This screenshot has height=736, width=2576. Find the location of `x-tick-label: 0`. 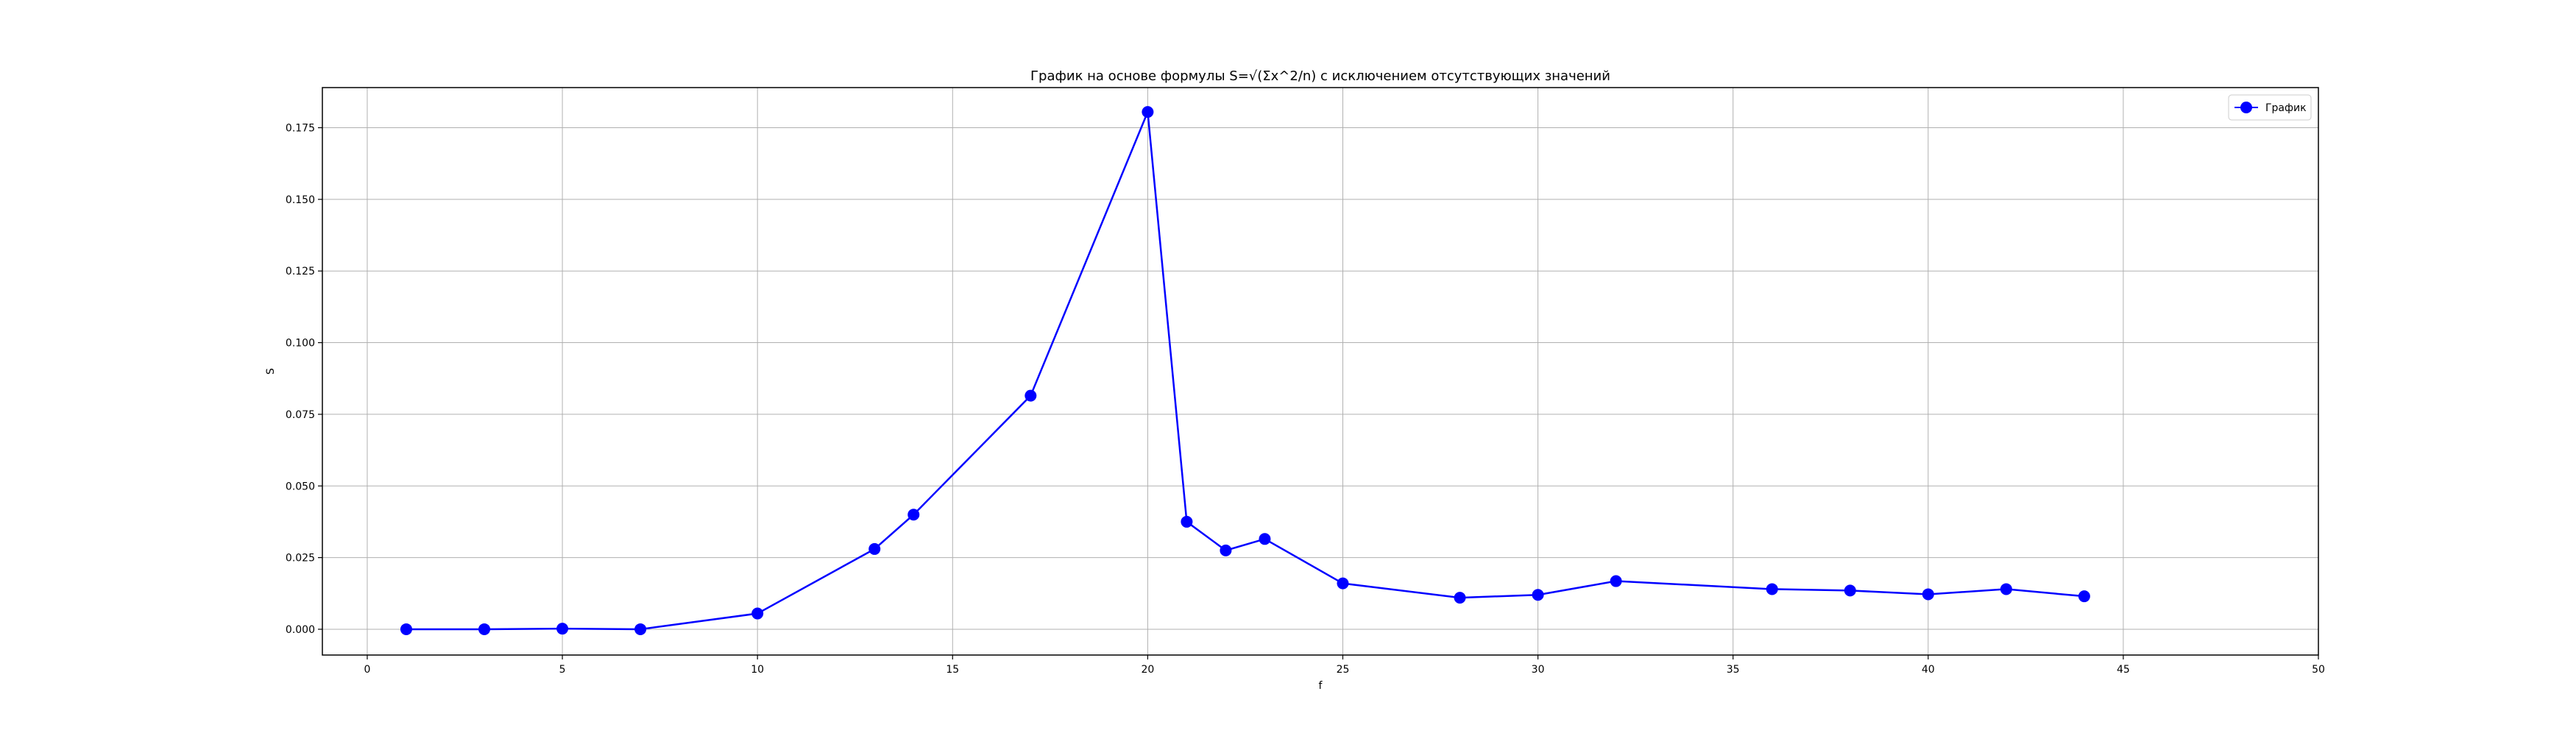

x-tick-label: 0 is located at coordinates (367, 670).